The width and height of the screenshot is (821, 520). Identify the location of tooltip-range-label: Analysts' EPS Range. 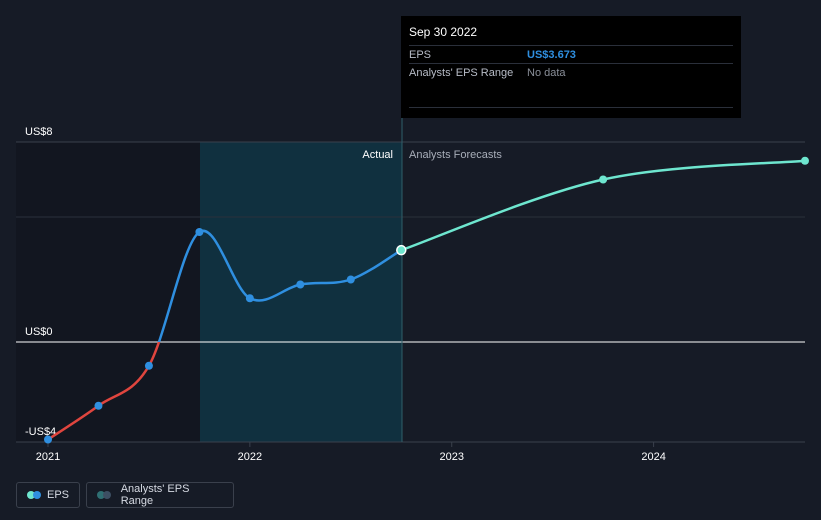
(461, 72).